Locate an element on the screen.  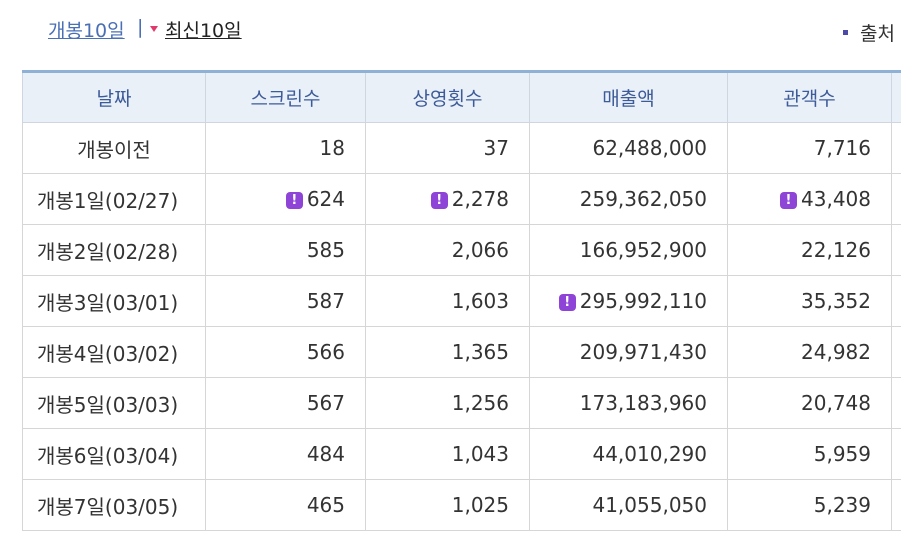
header-sales: 매출액 is located at coordinates (628, 97).